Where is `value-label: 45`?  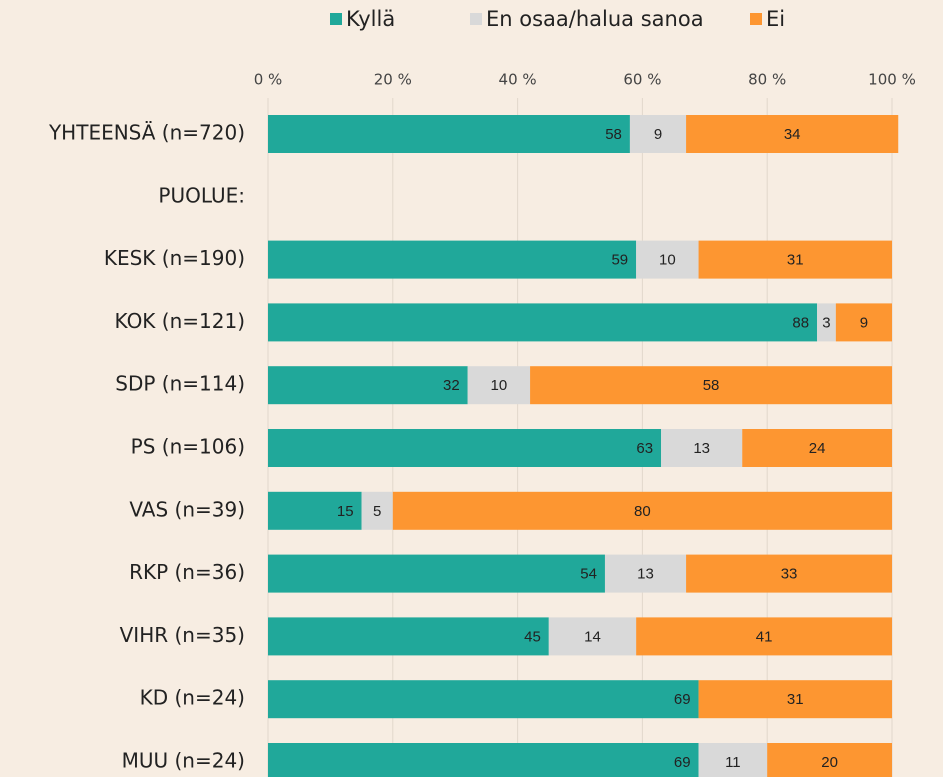 value-label: 45 is located at coordinates (532, 636).